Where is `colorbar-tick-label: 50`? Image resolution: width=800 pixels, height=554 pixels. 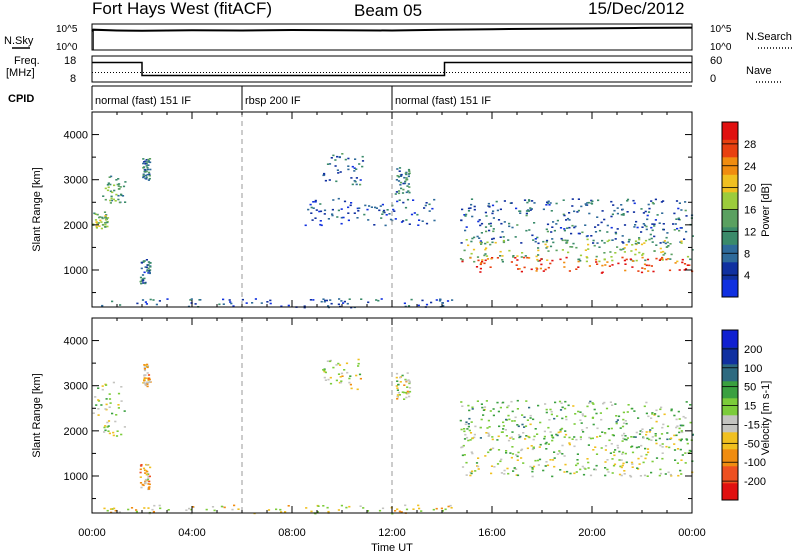 colorbar-tick-label: 50 is located at coordinates (750, 388).